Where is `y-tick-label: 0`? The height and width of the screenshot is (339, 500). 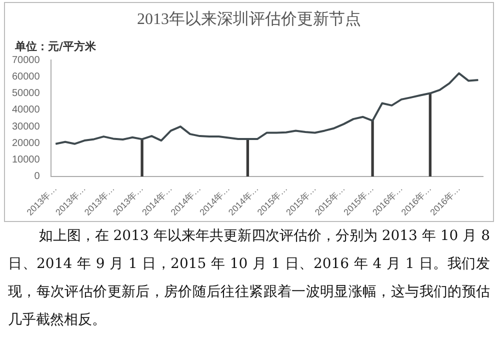 y-tick-label: 0 is located at coordinates (37, 176).